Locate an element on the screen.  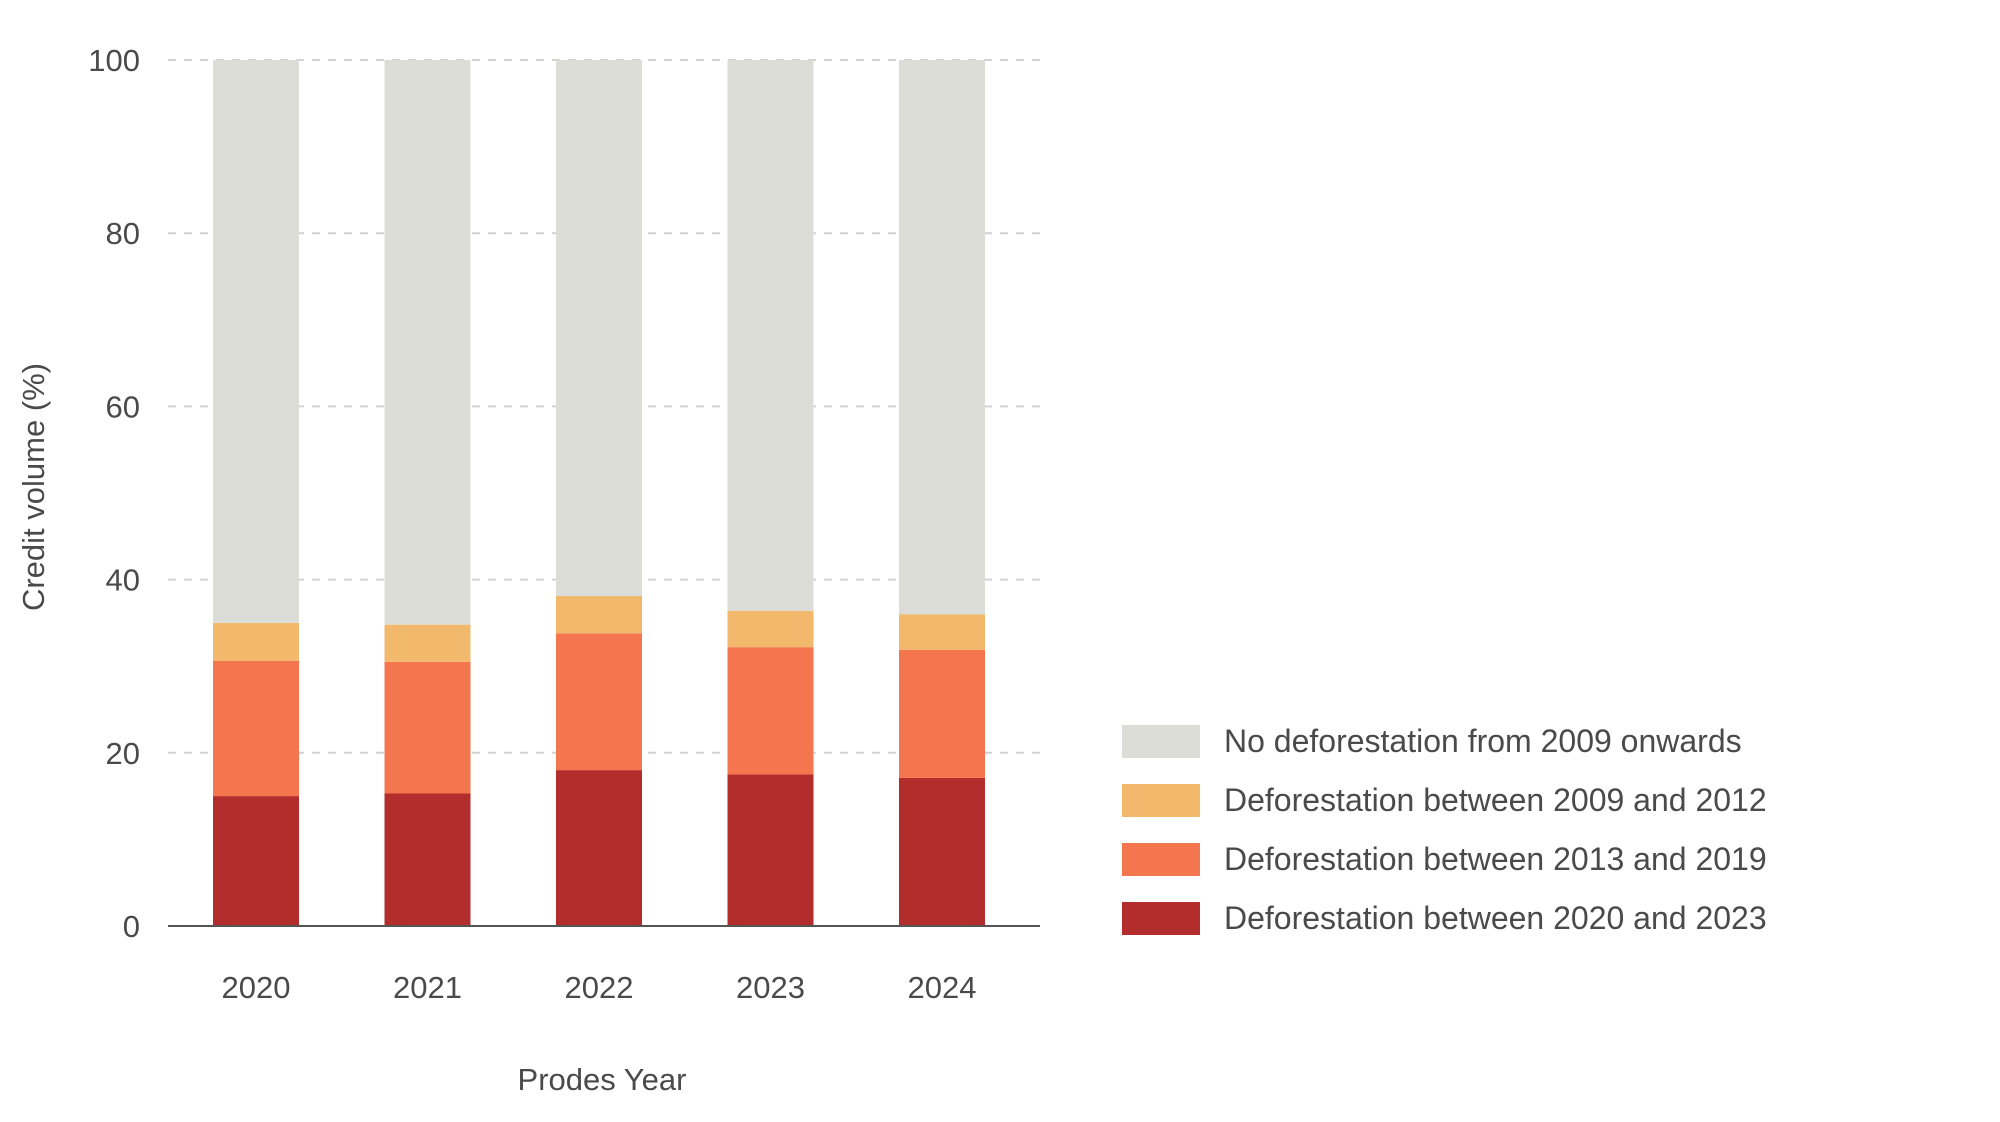
legend-label: Deforestation between 2020 and 2023 is located at coordinates (1495, 918).